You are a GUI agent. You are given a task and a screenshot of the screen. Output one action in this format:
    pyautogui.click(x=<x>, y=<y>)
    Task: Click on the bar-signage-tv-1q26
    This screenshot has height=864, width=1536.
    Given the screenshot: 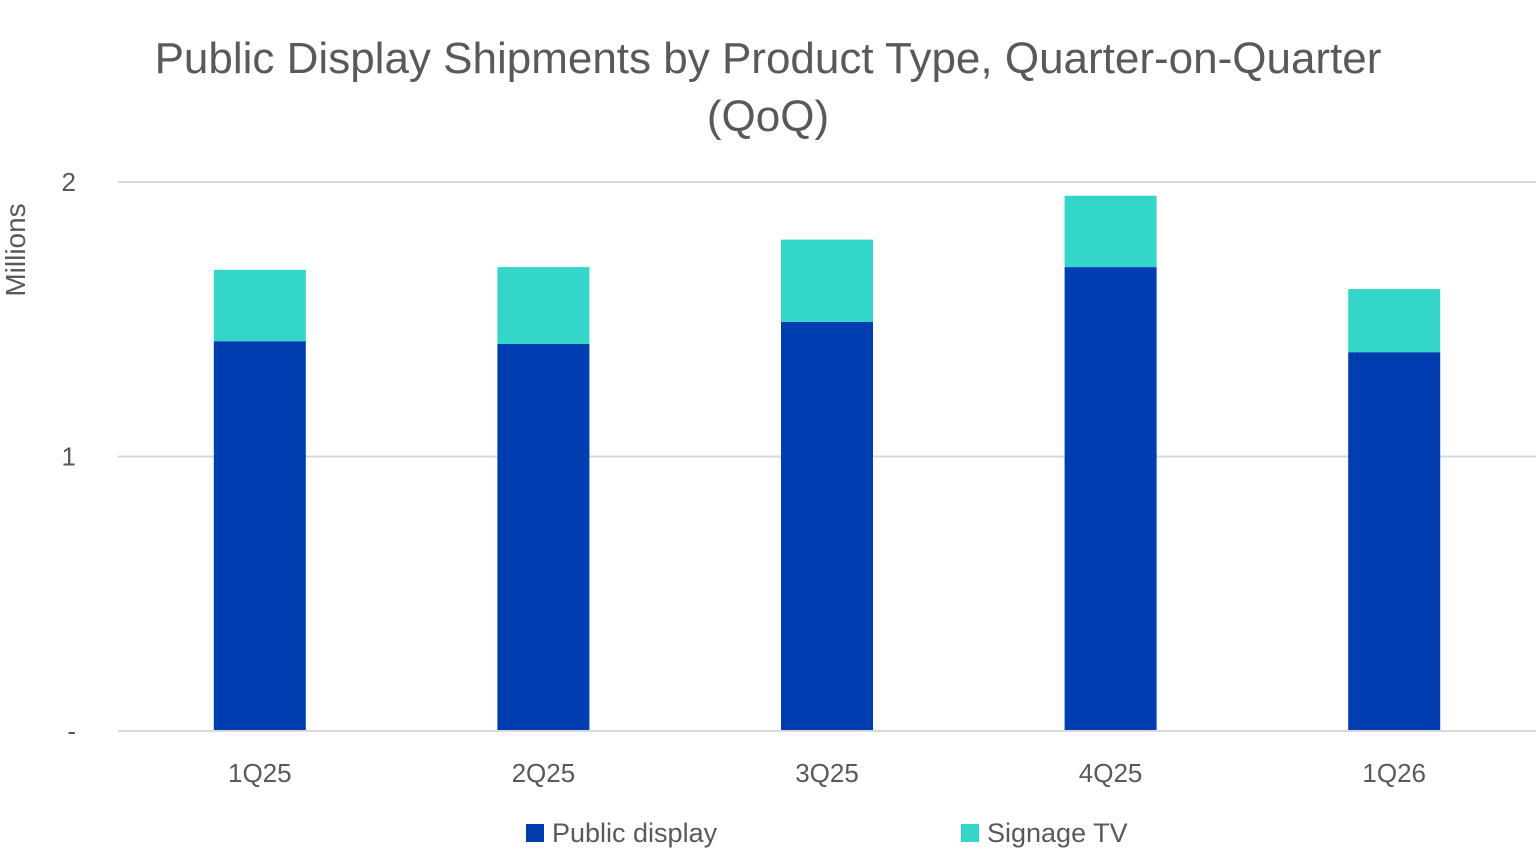 What is the action you would take?
    pyautogui.click(x=1394, y=321)
    